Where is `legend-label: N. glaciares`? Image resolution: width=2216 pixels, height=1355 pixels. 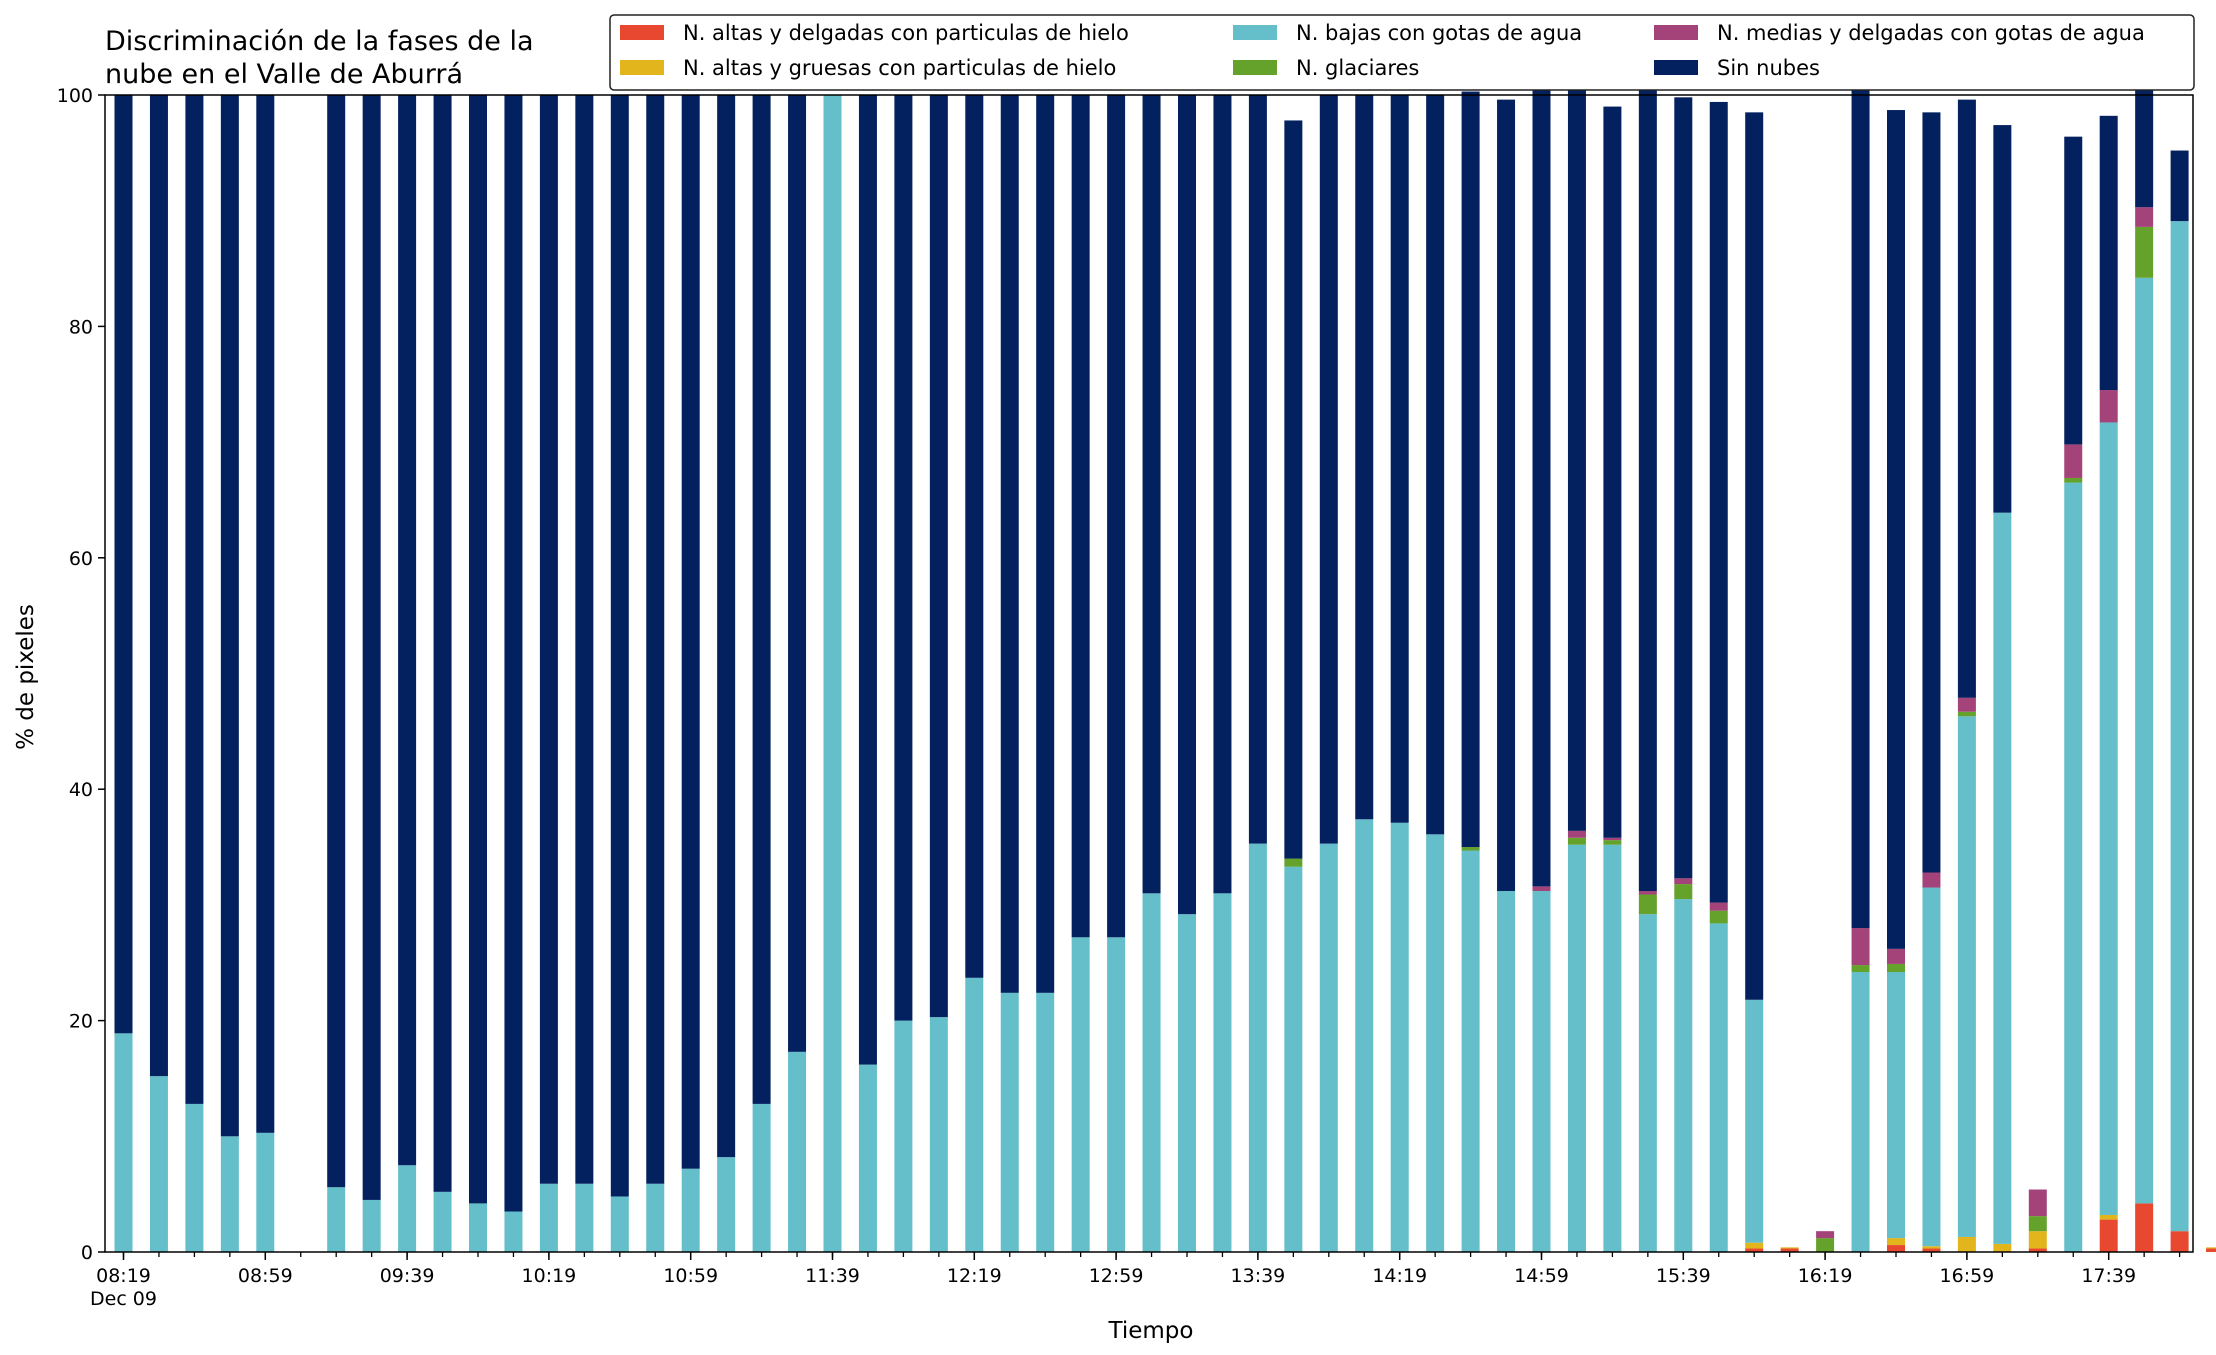
legend-label: N. glaciares is located at coordinates (1357, 68).